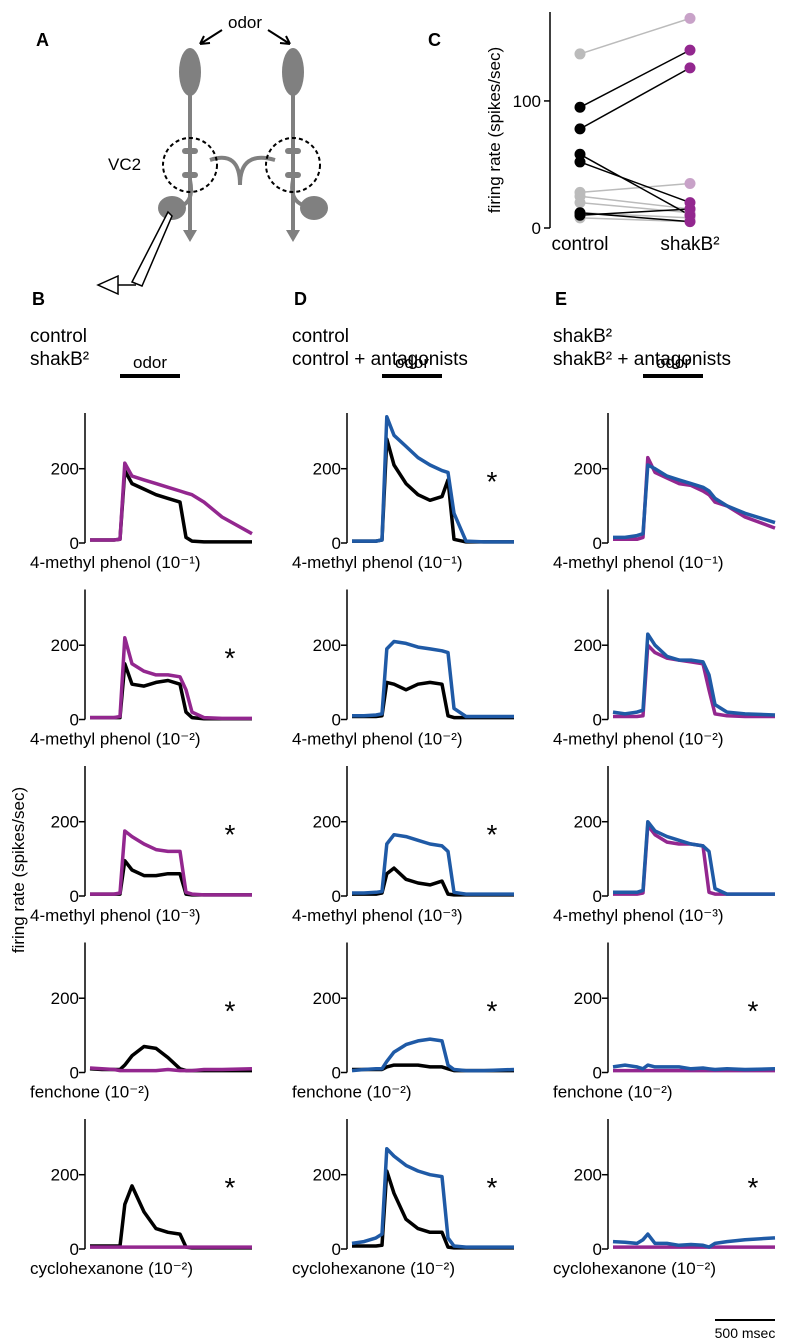 The height and width of the screenshot is (1341, 802). Describe the element at coordinates (38, 299) in the screenshot. I see `panel-label: B` at that location.